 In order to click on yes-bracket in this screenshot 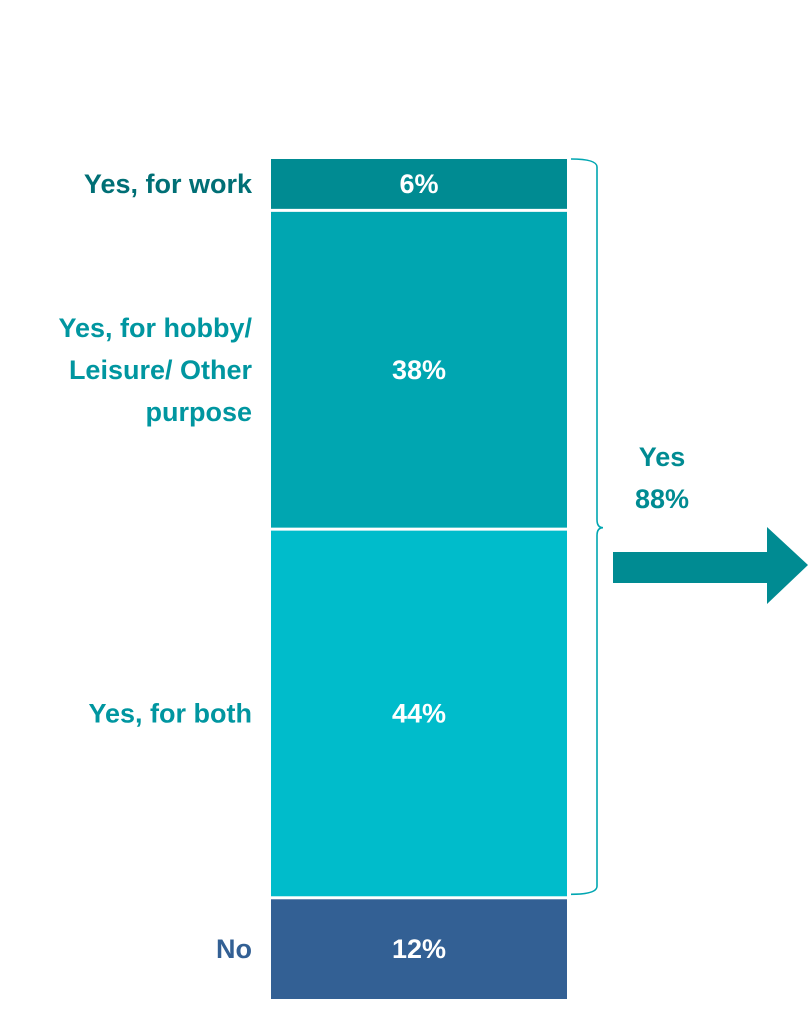, I will do `click(587, 527)`.